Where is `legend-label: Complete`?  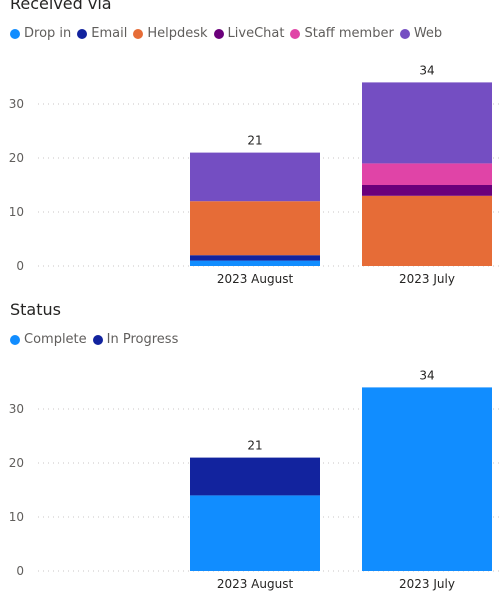
legend-label: Complete is located at coordinates (55, 339).